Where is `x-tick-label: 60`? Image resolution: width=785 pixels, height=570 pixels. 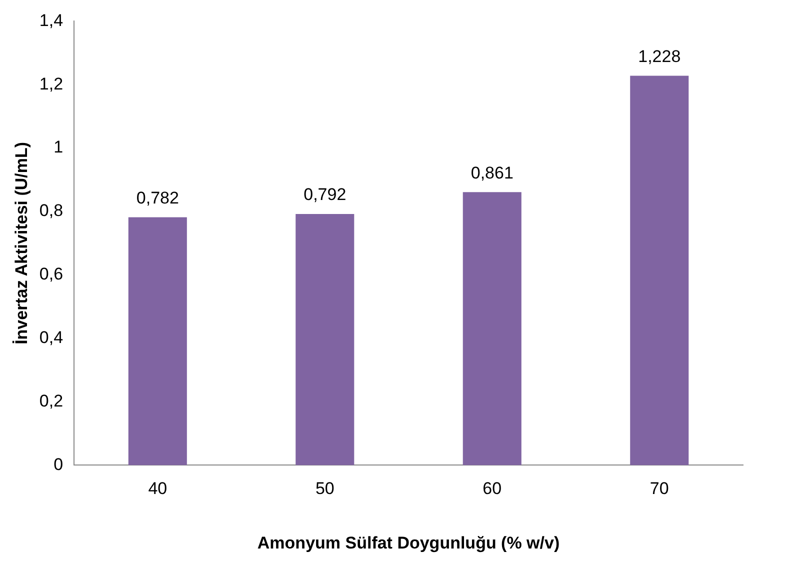
x-tick-label: 60 is located at coordinates (492, 488).